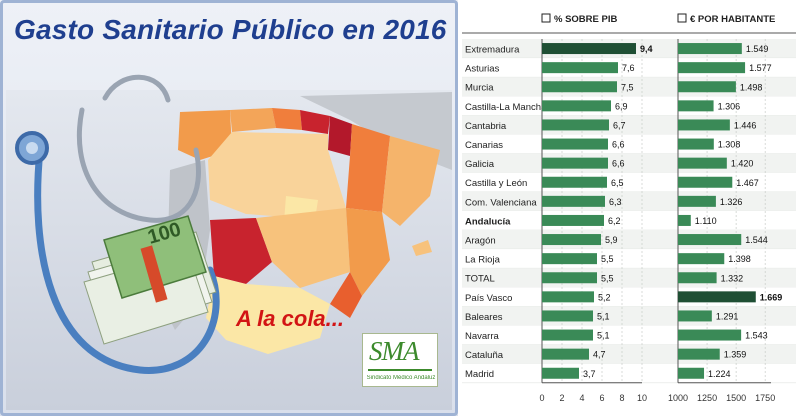  Describe the element at coordinates (484, 355) in the screenshot. I see `row-label: Cataluña` at that location.